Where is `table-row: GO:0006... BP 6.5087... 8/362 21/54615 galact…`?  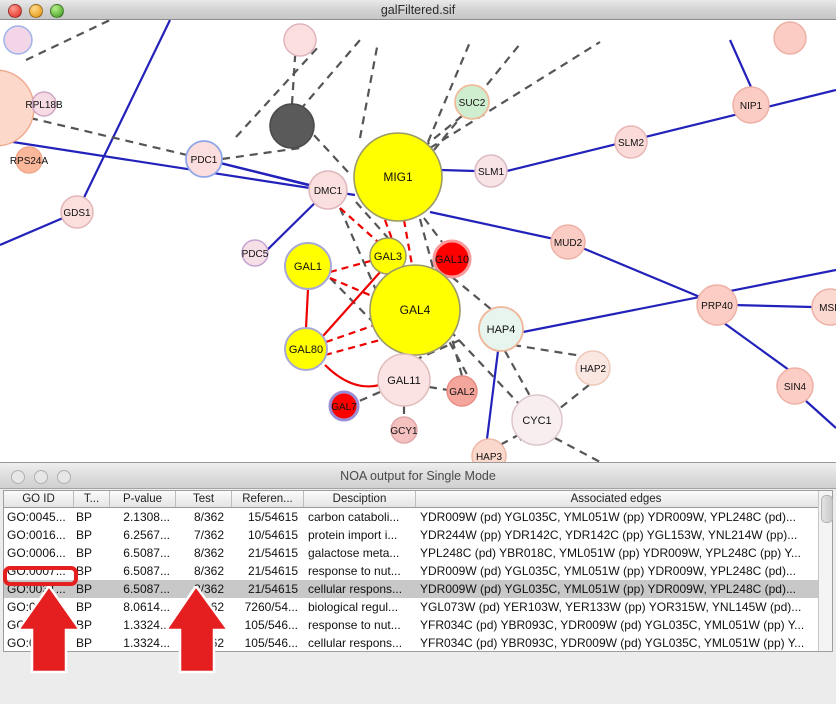
table-row: GO:0006... BP 6.5087... 8/362 21/54615 galact… is located at coordinates (418, 553).